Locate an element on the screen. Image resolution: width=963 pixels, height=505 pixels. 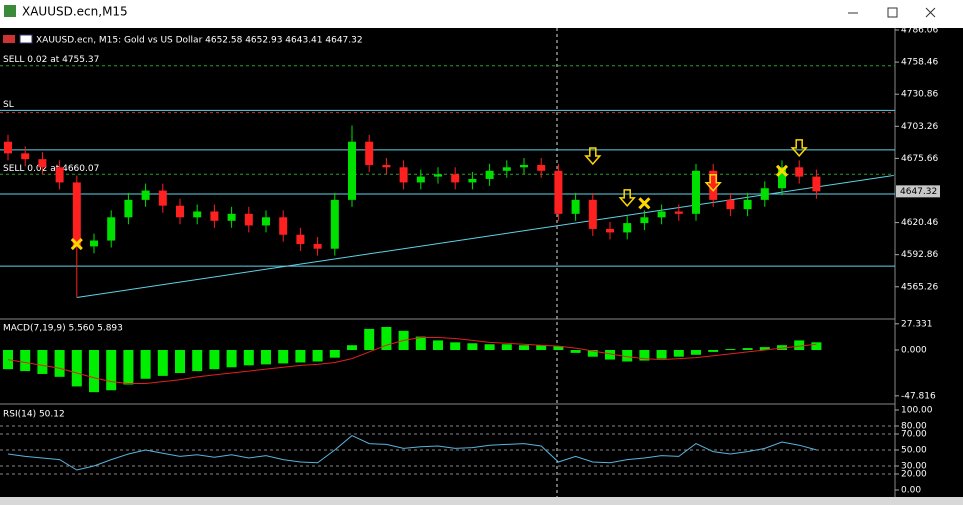
y-tick-label: 0.000 is located at coordinates (914, 350).